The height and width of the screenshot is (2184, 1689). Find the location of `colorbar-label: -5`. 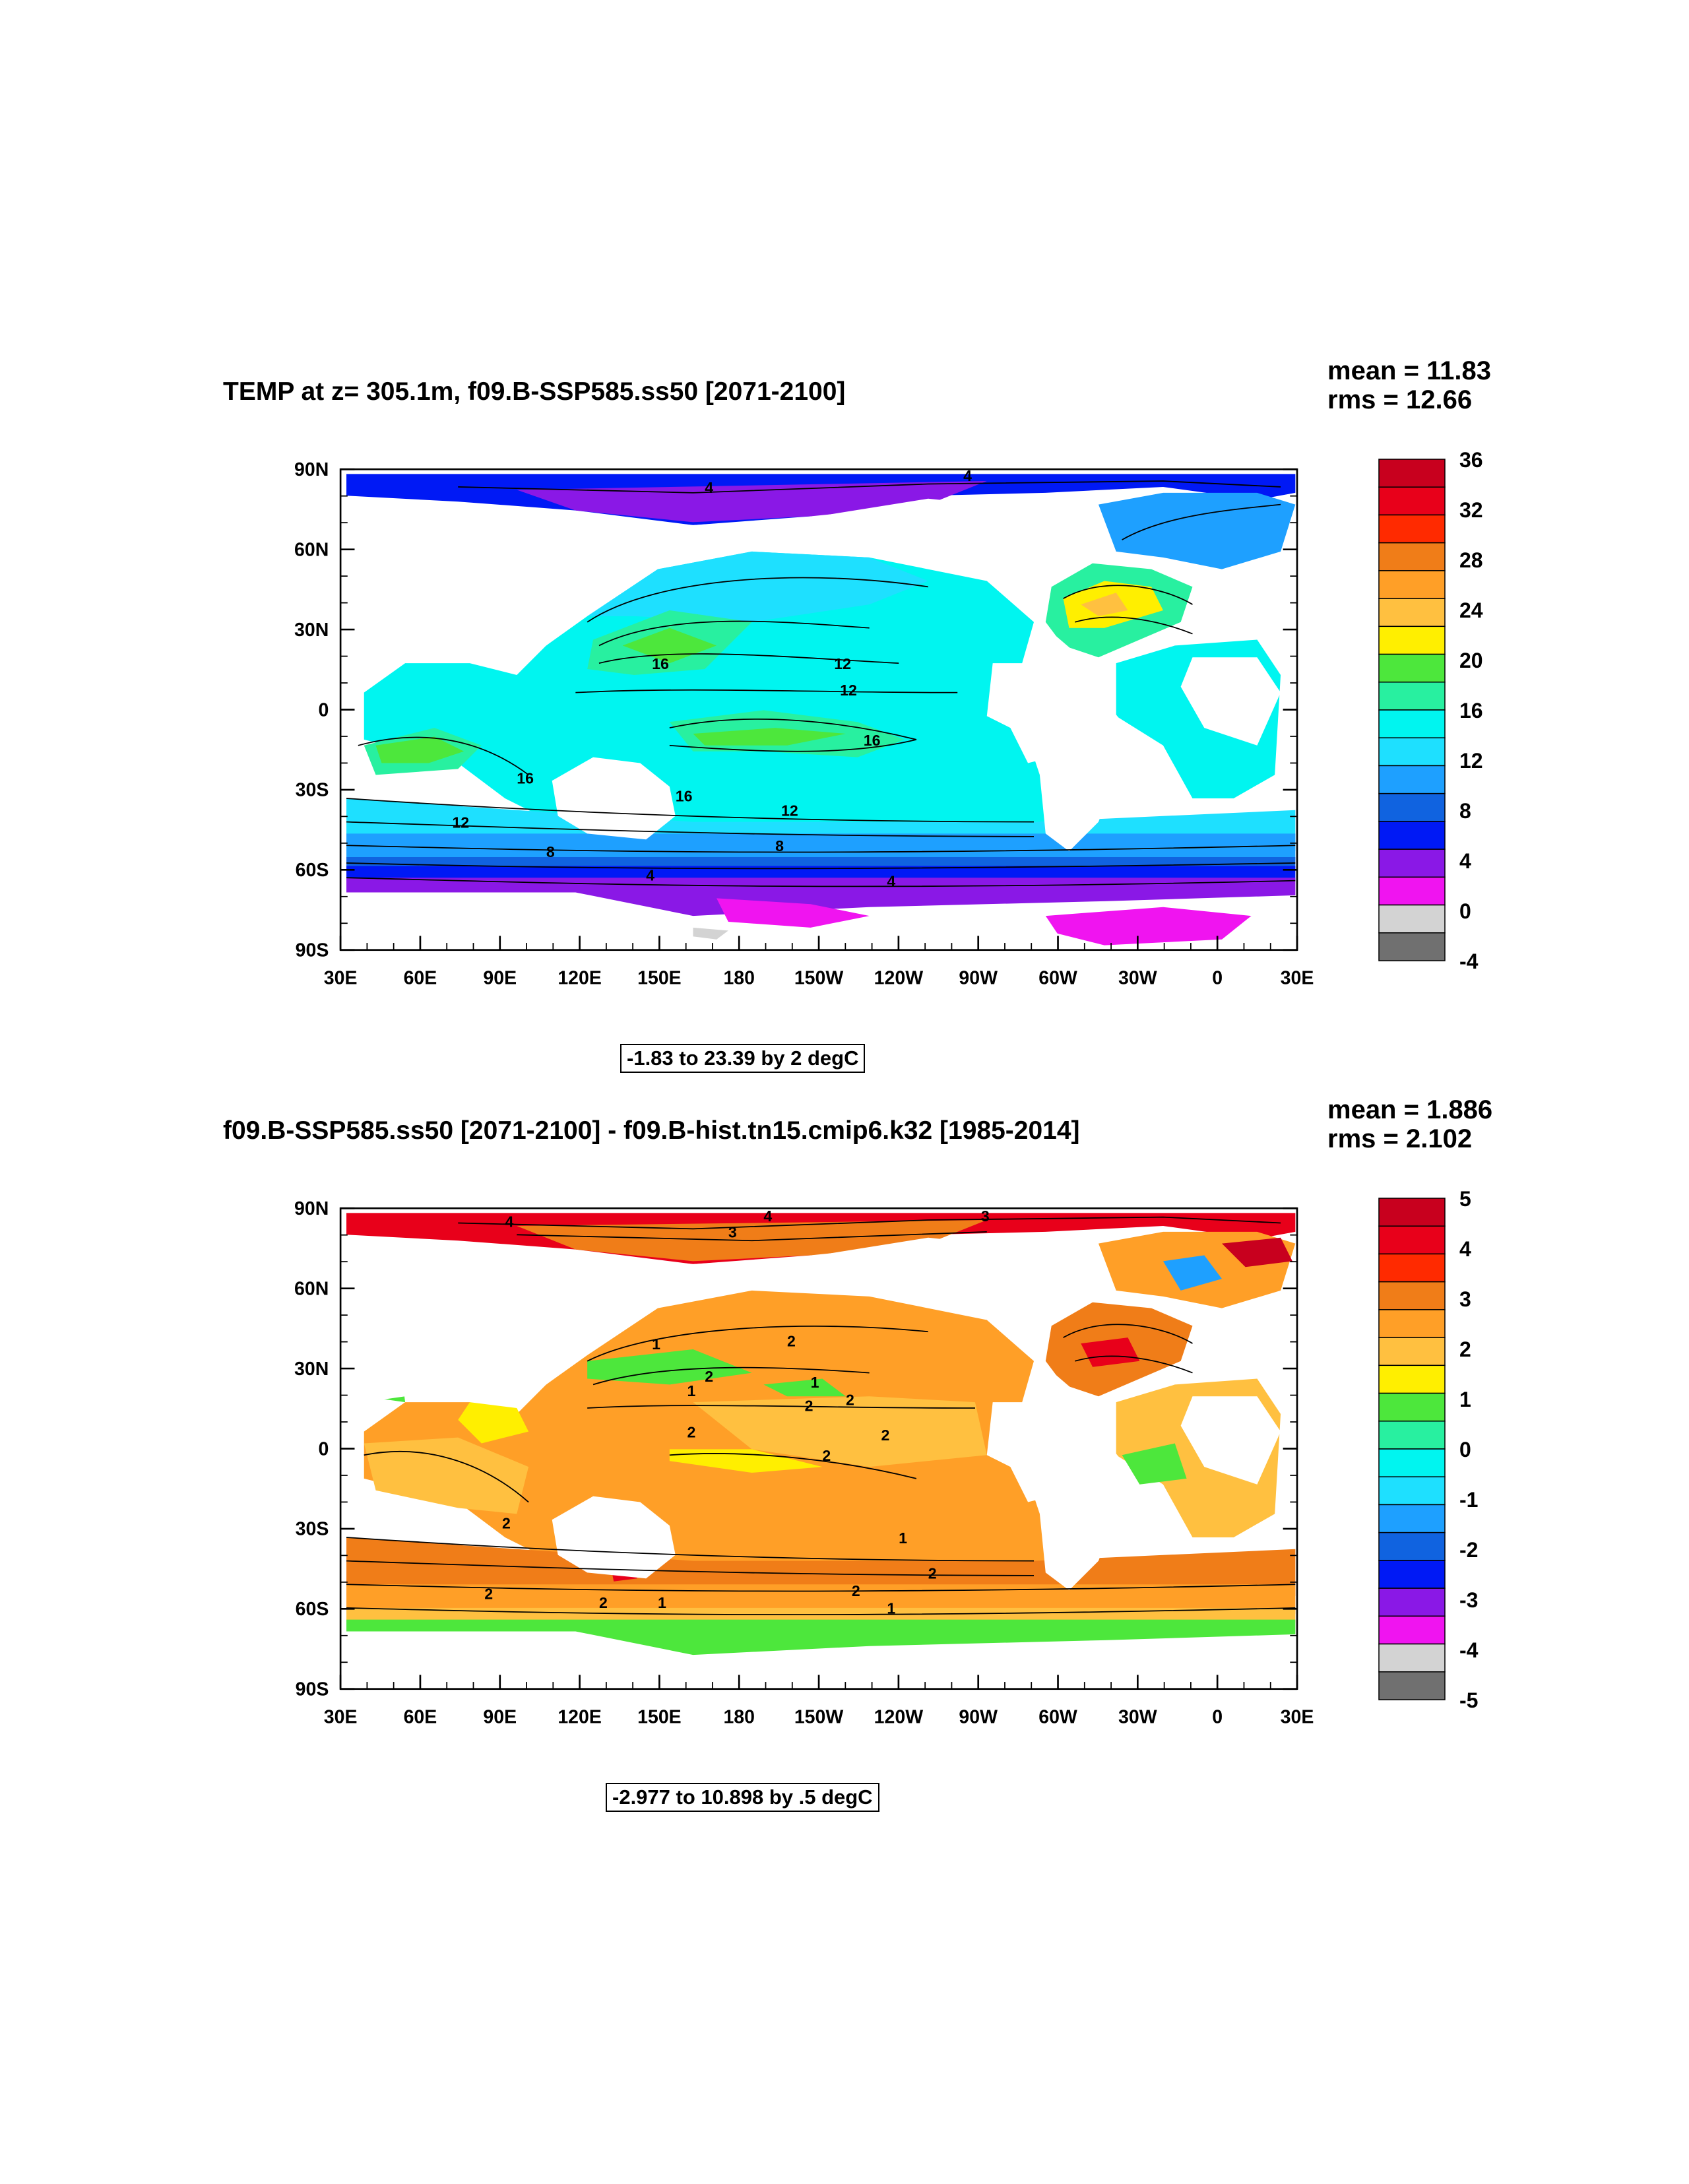

colorbar-label: -5 is located at coordinates (1469, 1700).